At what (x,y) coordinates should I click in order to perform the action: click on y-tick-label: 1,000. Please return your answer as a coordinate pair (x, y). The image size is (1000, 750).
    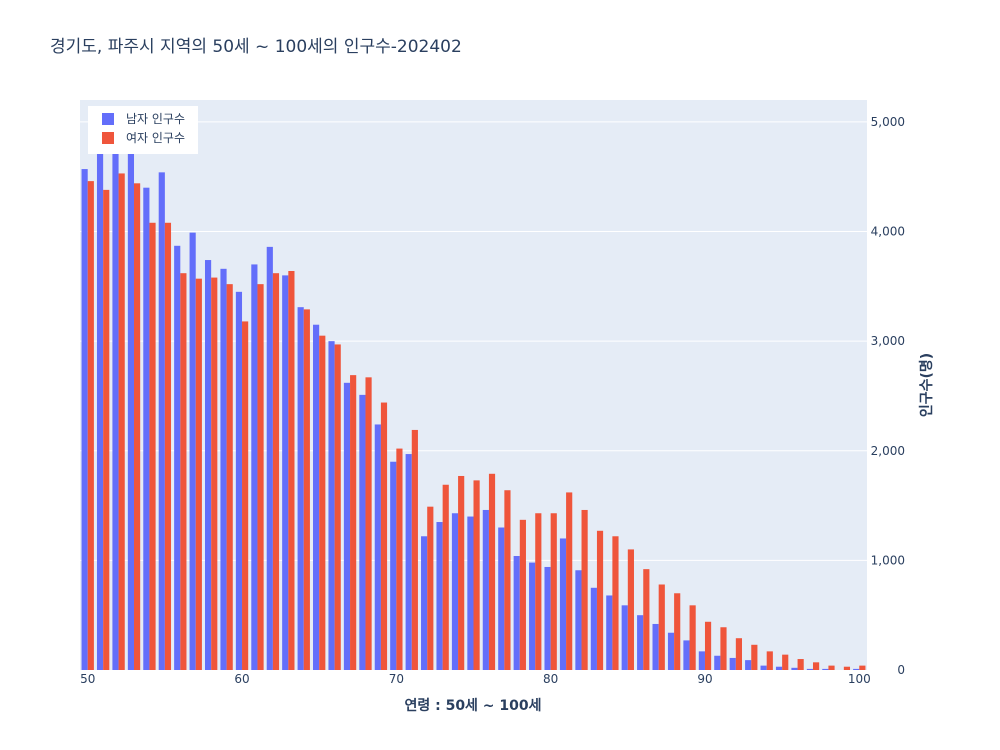
    Looking at the image, I should click on (888, 560).